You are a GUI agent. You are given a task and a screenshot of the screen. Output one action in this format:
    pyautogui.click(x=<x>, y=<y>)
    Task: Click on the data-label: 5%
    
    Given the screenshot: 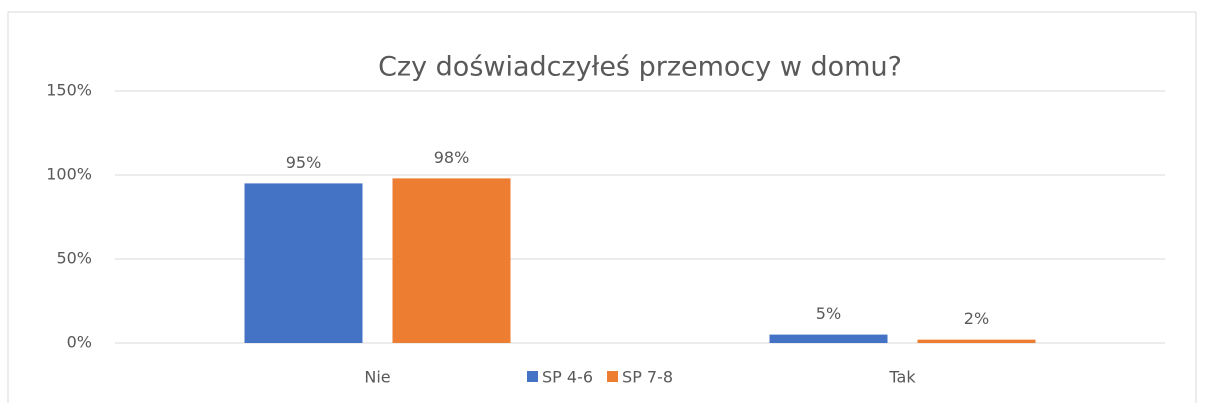 What is the action you would take?
    pyautogui.click(x=828, y=313)
    